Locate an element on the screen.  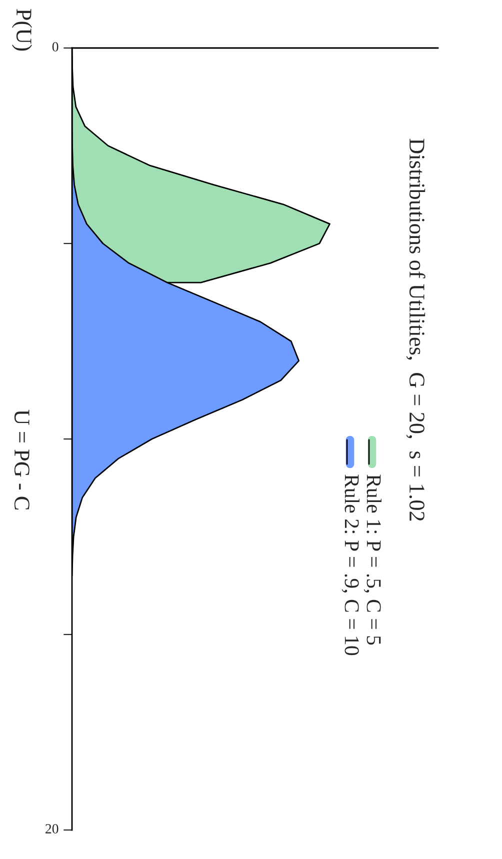
text: P(U) is located at coordinates (22, 30).